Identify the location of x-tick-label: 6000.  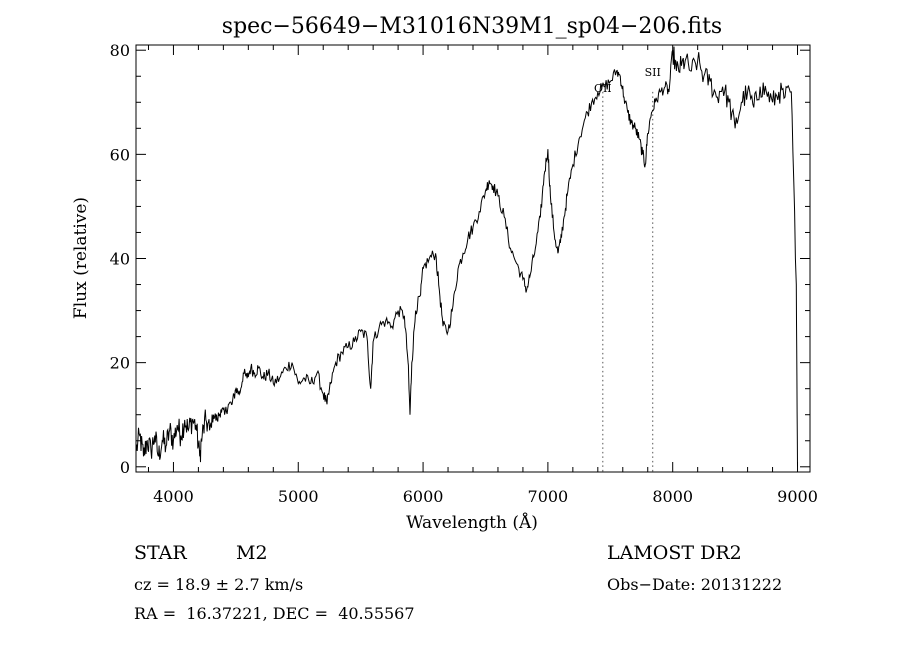
(423, 496).